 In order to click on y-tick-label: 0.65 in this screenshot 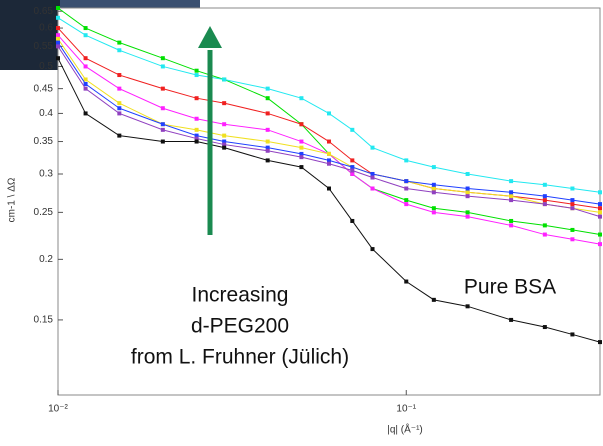, I will do `click(44, 11)`.